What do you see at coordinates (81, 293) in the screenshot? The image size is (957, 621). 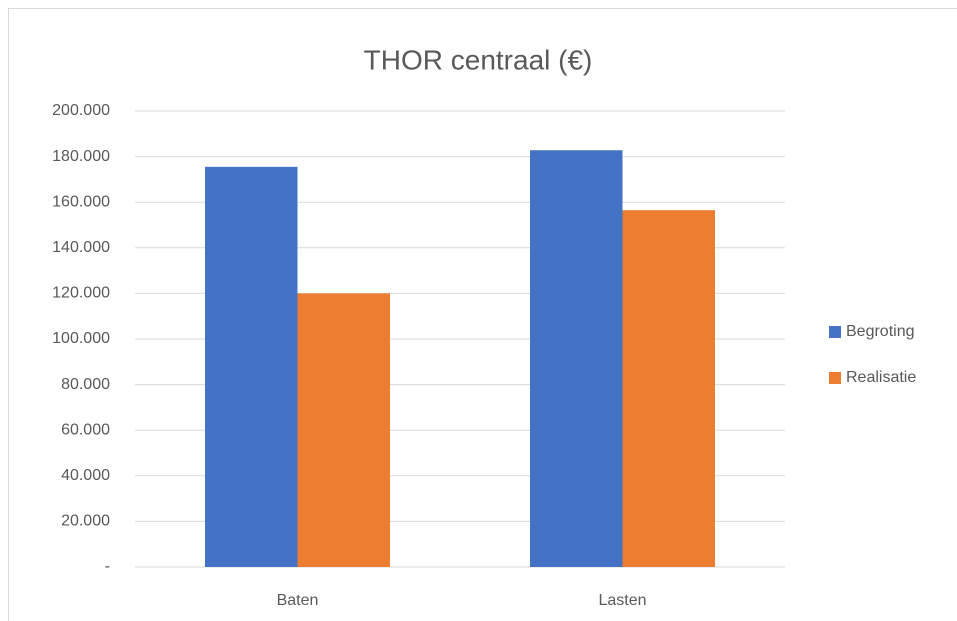 I see `y-tick-label: 120.000` at bounding box center [81, 293].